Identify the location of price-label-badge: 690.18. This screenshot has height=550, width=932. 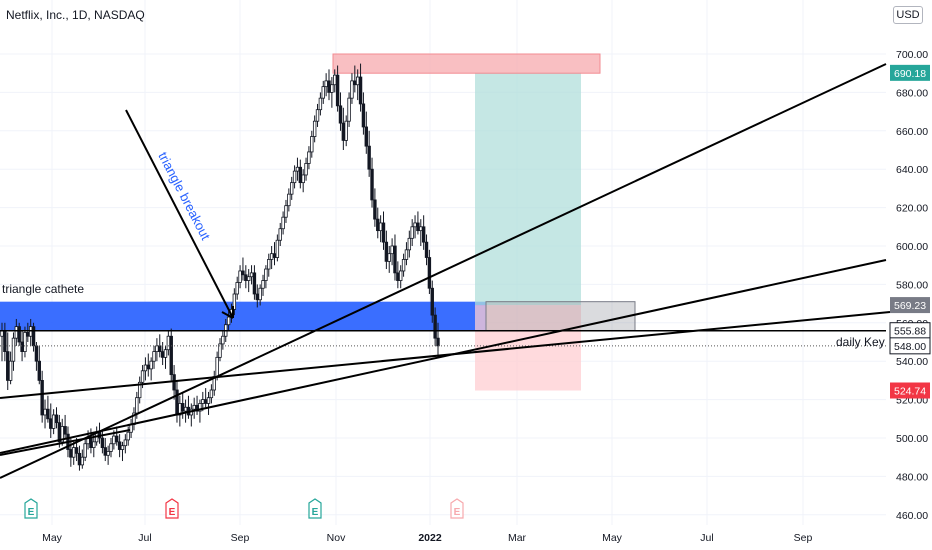
(910, 72).